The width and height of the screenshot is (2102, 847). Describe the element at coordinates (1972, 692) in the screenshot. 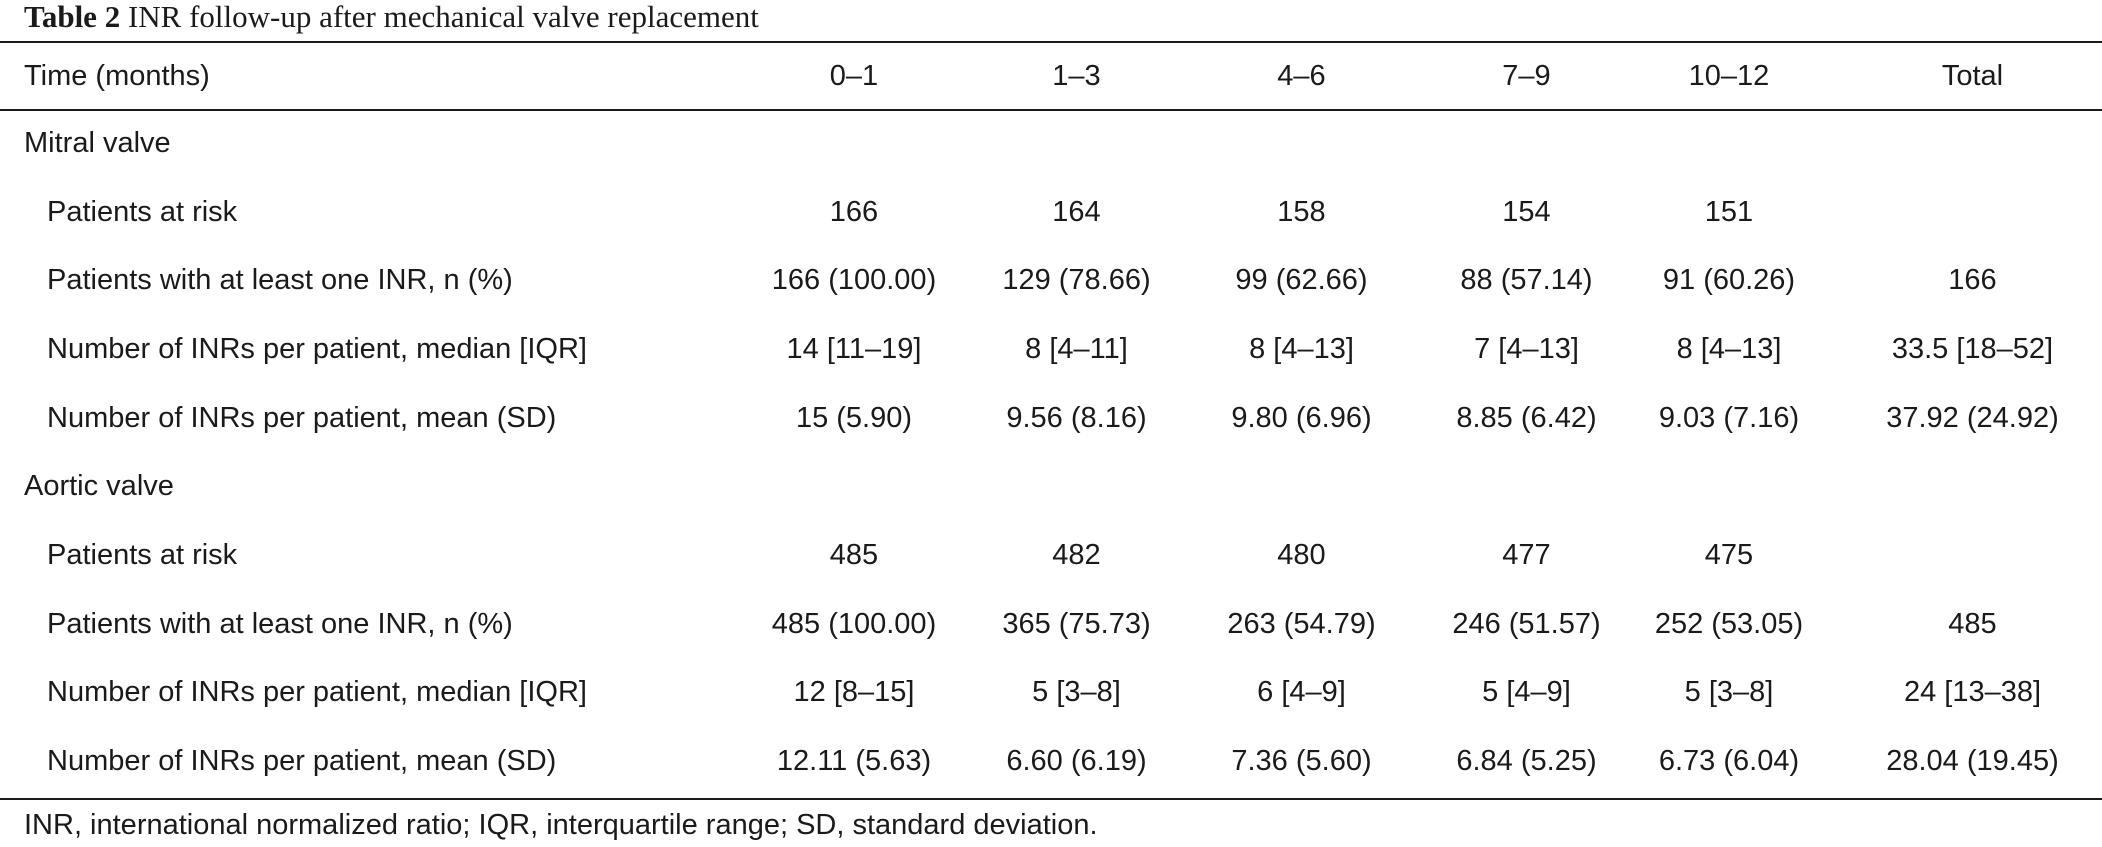

I see `table-cell: 24 [13–38]` at that location.